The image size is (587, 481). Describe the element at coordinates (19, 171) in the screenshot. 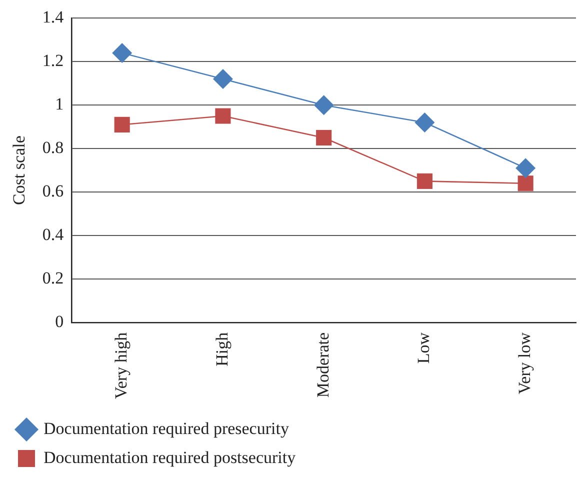

I see `y-axis-title: Cost scale` at that location.